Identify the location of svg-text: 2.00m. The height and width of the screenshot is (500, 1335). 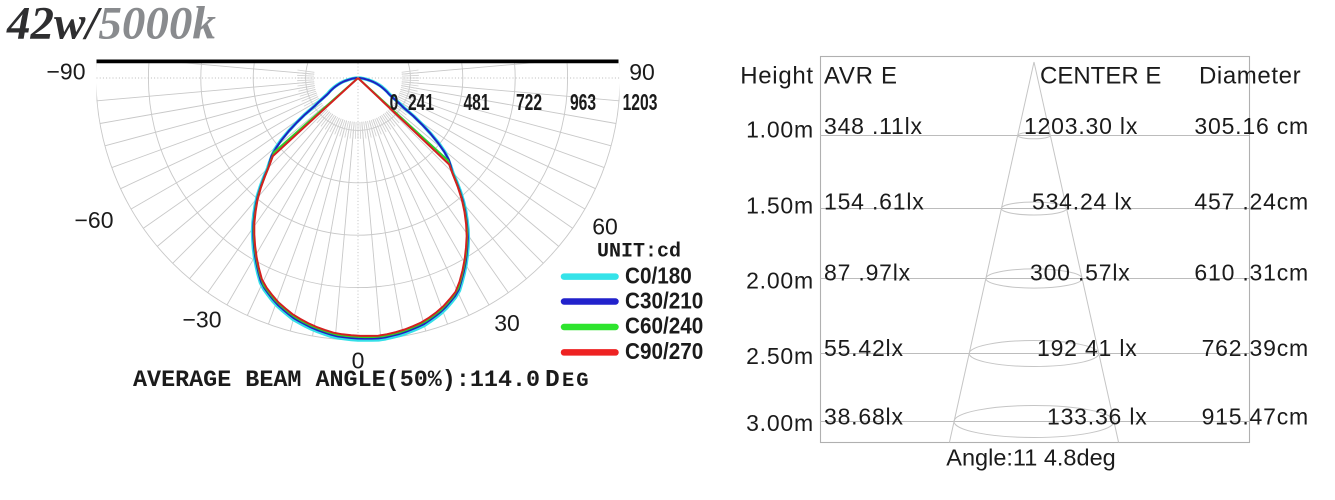
(780, 281).